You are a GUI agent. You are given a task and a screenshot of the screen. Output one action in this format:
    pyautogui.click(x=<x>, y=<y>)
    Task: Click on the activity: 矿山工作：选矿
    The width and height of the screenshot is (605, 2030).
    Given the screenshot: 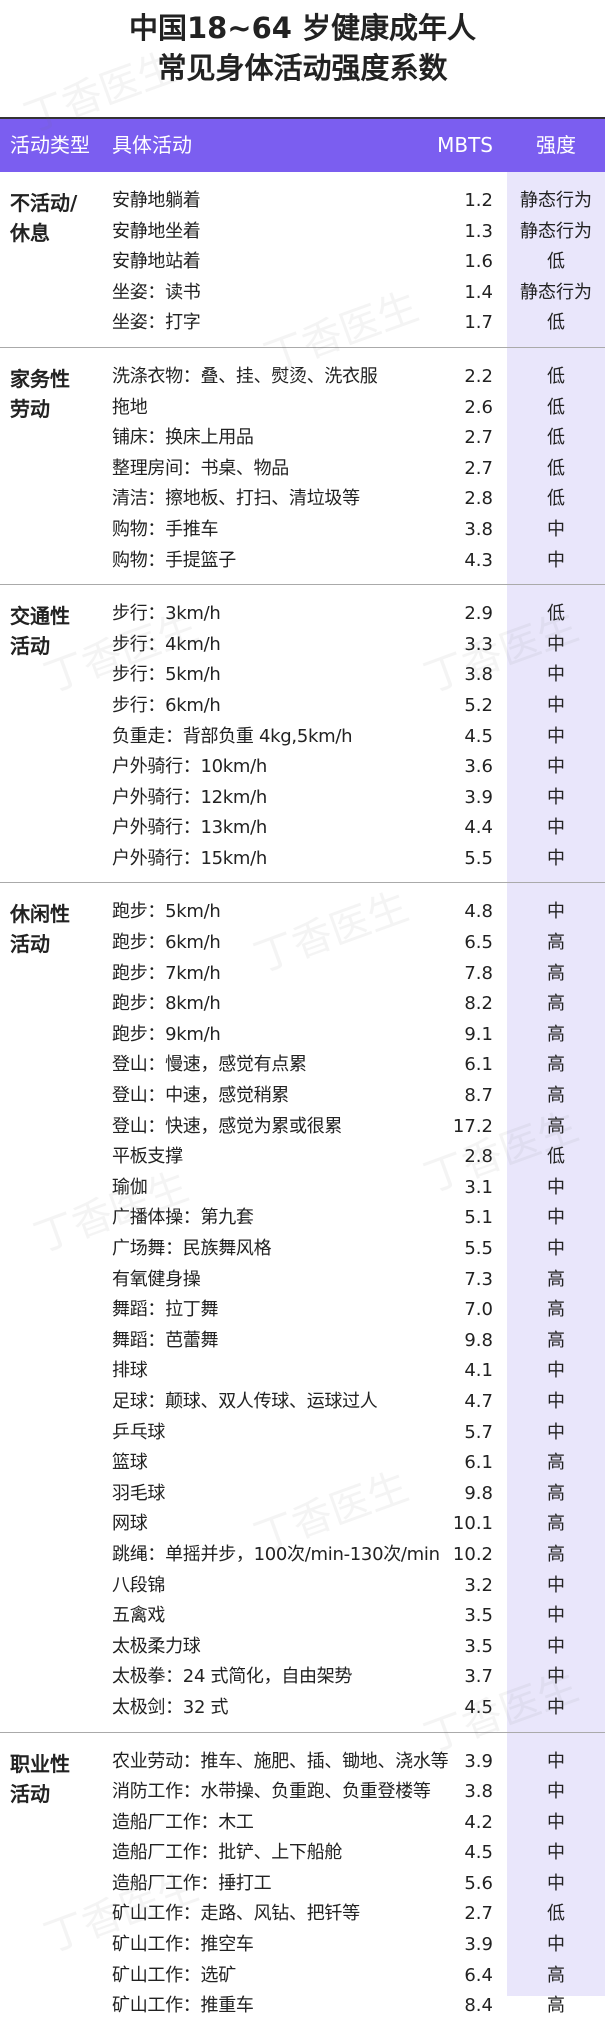 What is the action you would take?
    pyautogui.click(x=174, y=1975)
    